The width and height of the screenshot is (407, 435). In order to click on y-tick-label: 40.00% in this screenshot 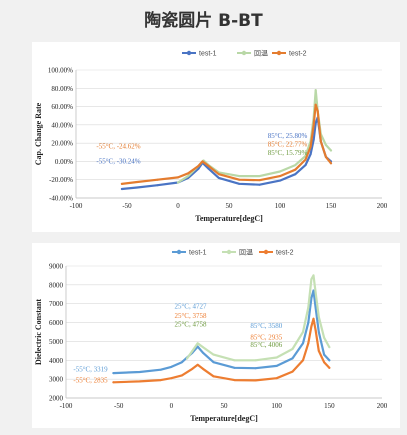, I will do `click(62, 125)`.